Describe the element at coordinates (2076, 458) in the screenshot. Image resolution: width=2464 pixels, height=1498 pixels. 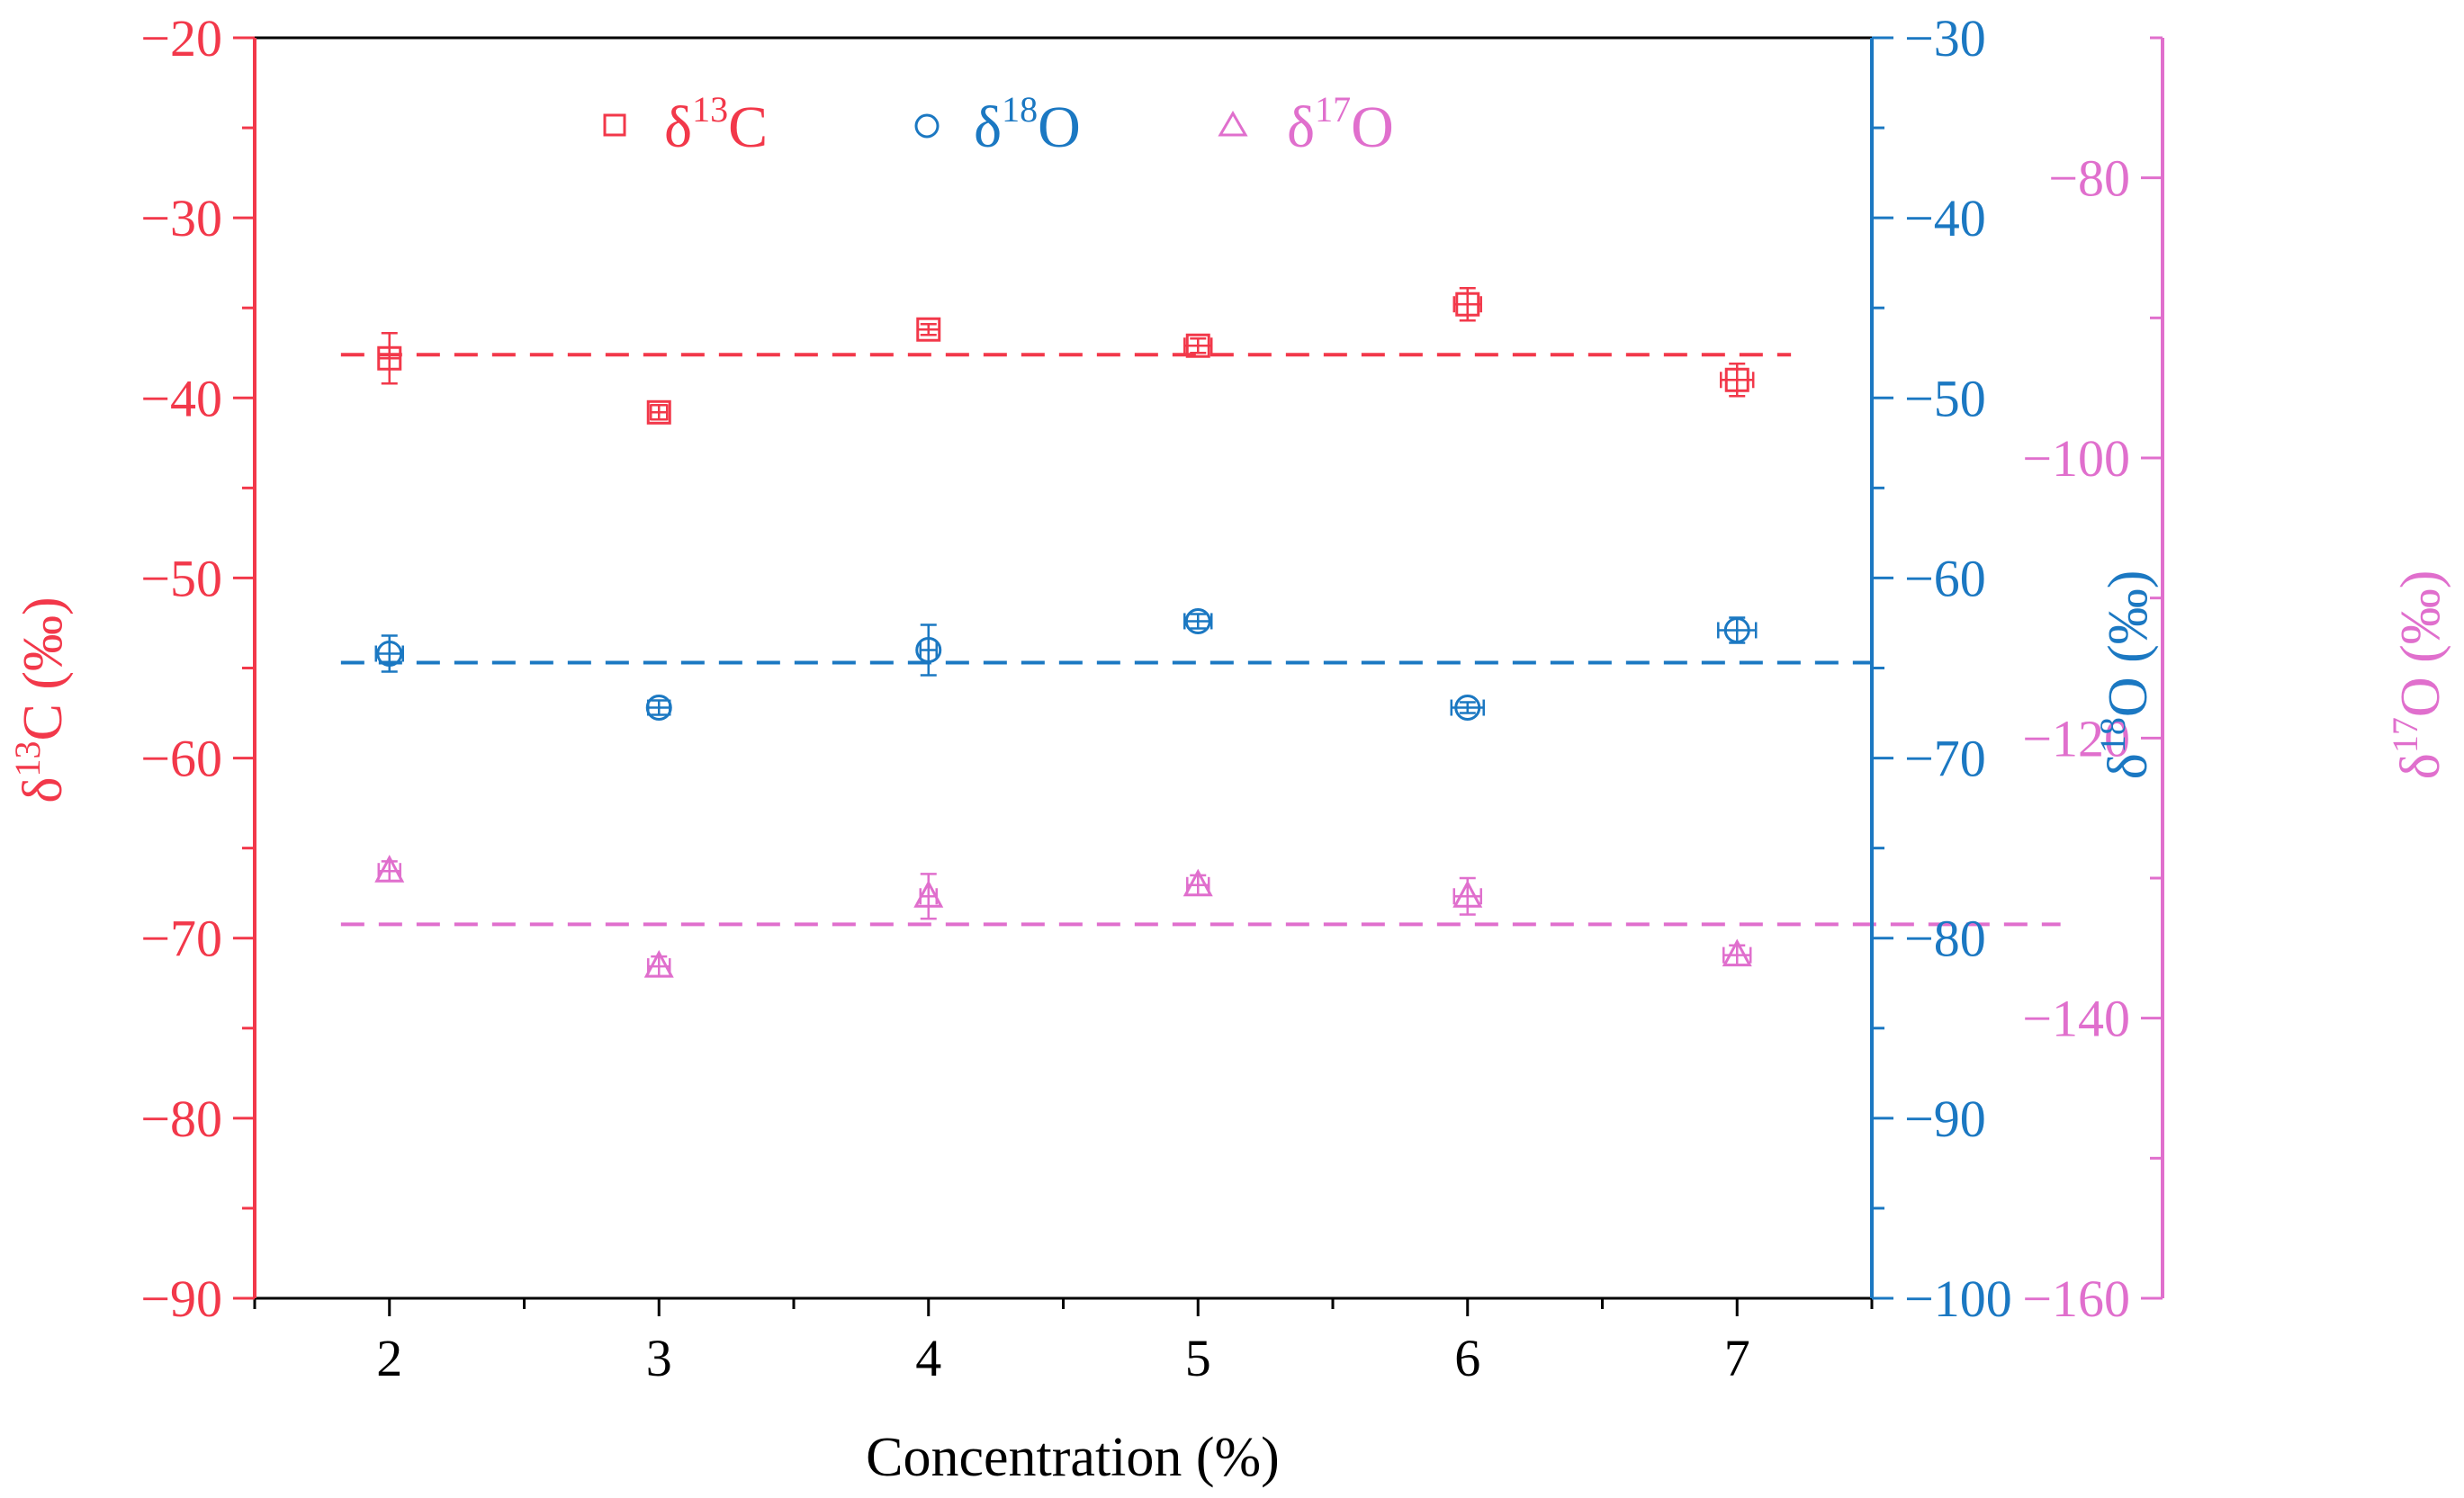
I see `right2-tick-label: −100` at that location.